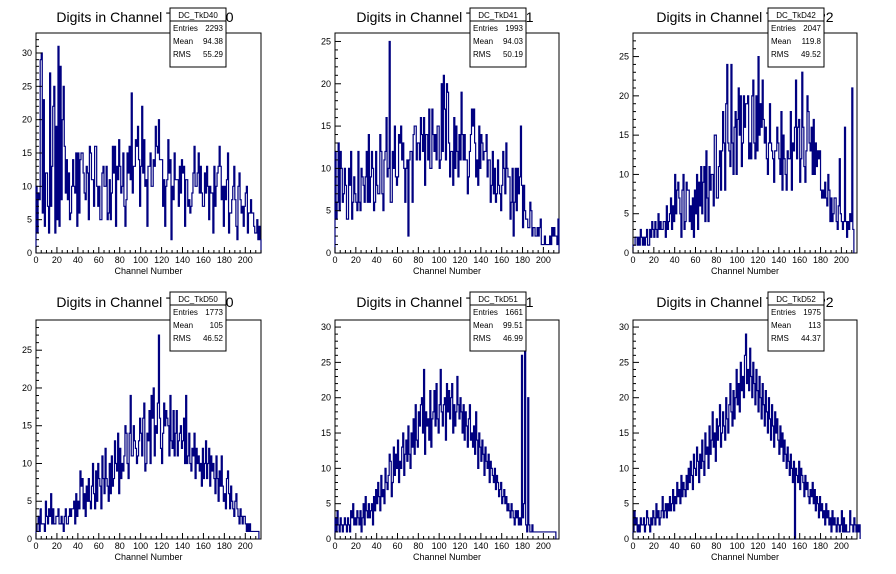 This screenshot has height=574, width=896. I want to click on stats-value: 49.52, so click(811, 54).